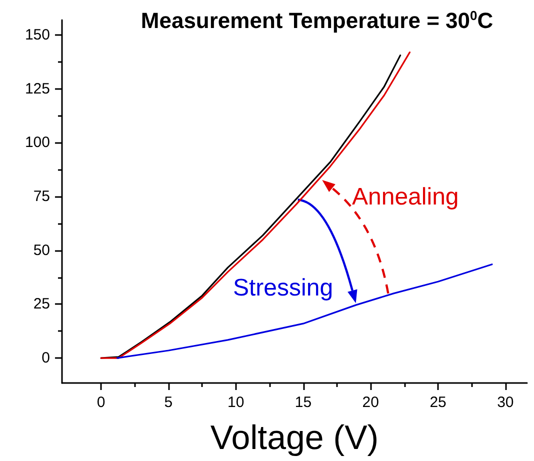 The image size is (534, 461). Describe the element at coordinates (41, 197) in the screenshot. I see `y-tick-label: 75` at that location.